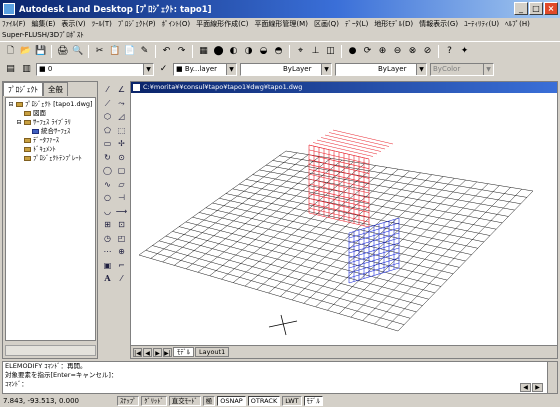 Image resolution: width=560 pixels, height=407 pixels. What do you see at coordinates (121, 143) in the screenshot?
I see `draw-tool-icon: ✢` at bounding box center [121, 143].